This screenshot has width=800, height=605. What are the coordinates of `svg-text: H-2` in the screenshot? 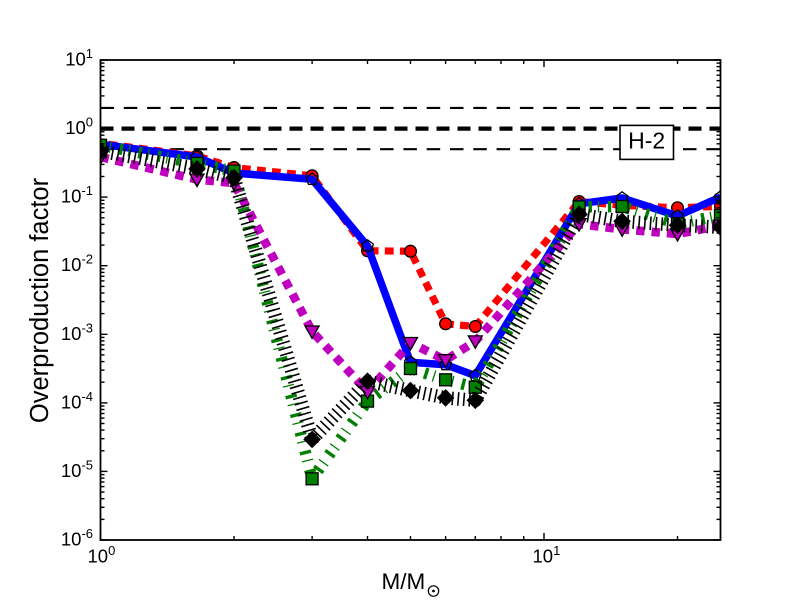 It's located at (646, 141).